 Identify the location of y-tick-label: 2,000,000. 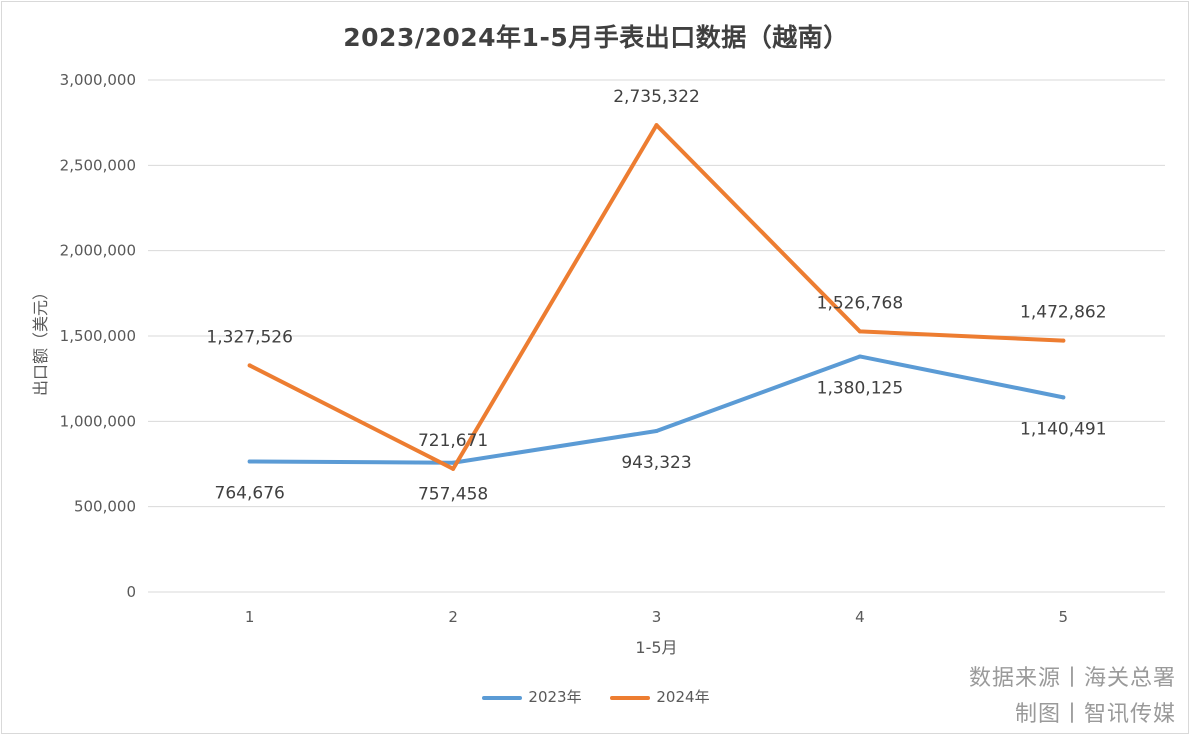
(98, 251).